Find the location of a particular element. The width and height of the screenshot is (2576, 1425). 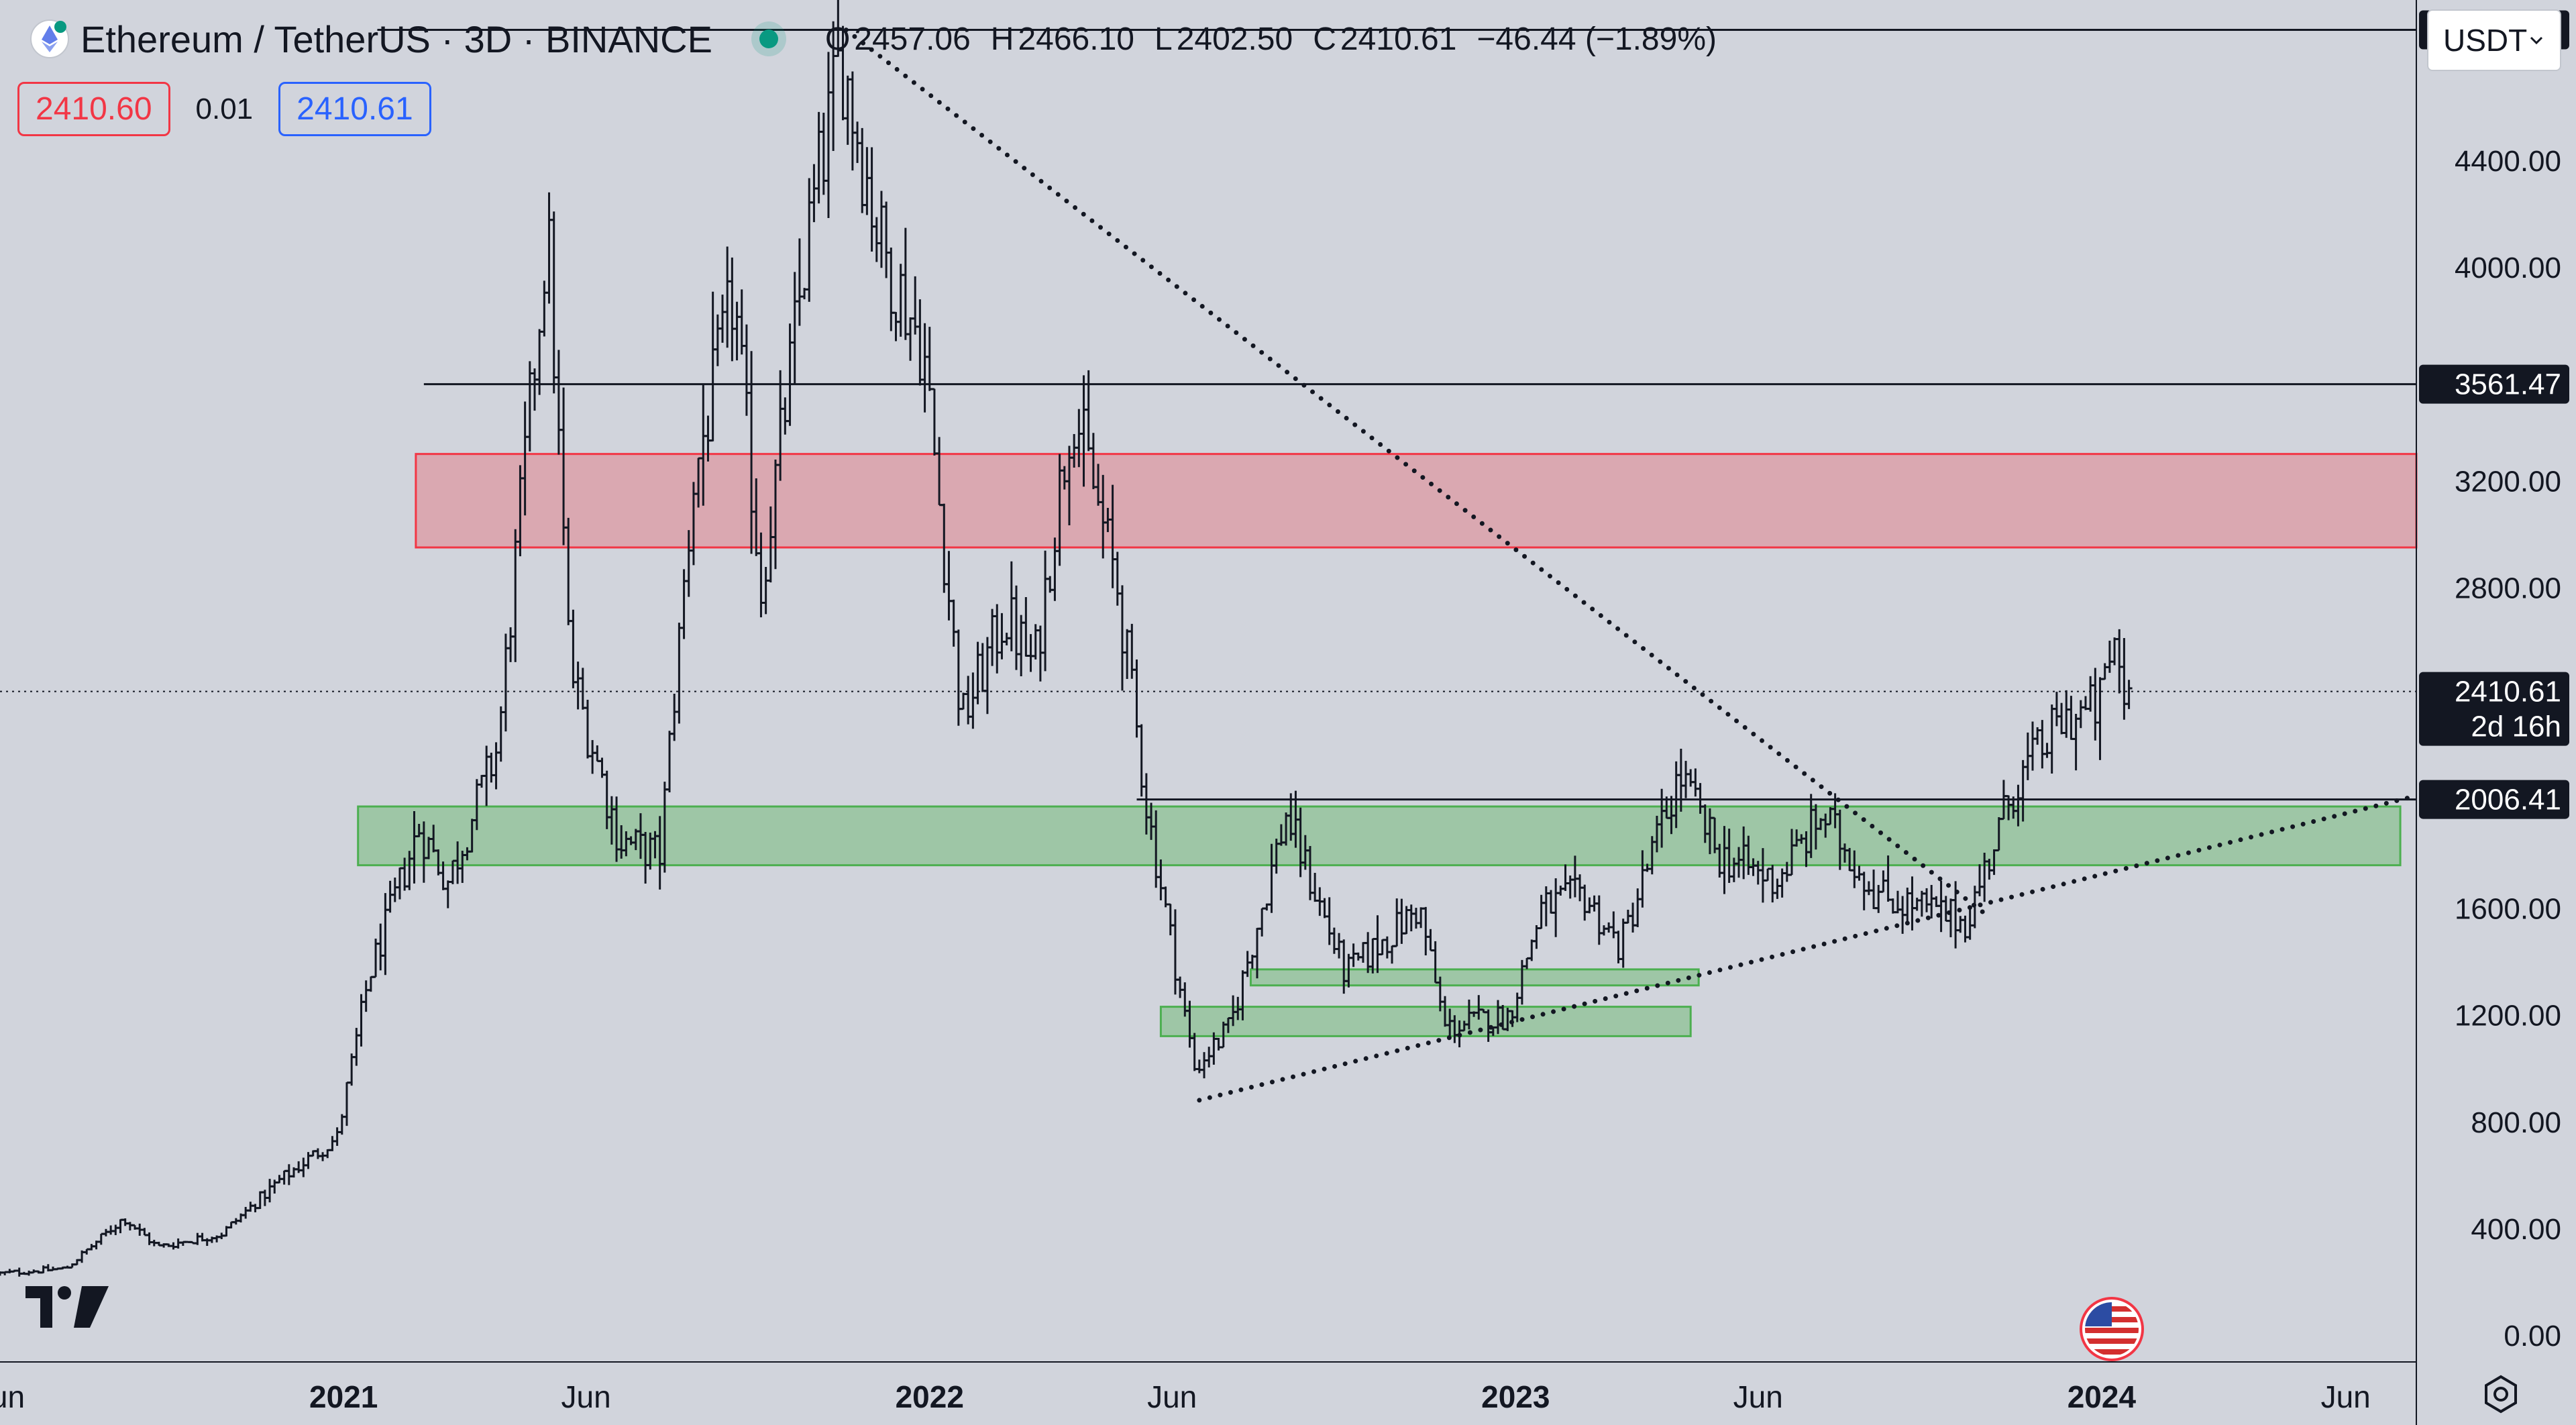

time-axis: Jun 2021 Jun 2022 Jun 2023 Jun 2024 Jun is located at coordinates (1185, 1396).